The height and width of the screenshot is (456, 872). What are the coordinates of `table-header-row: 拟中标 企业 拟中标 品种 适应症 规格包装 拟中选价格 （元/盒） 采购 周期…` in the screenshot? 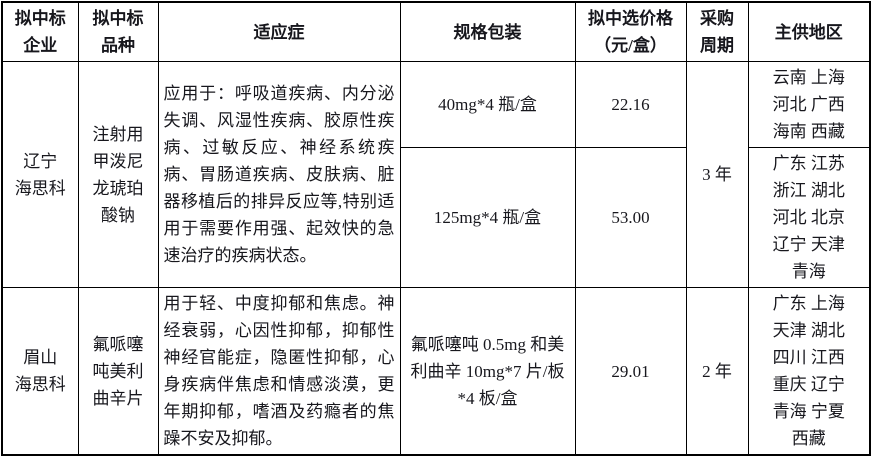 It's located at (436, 31).